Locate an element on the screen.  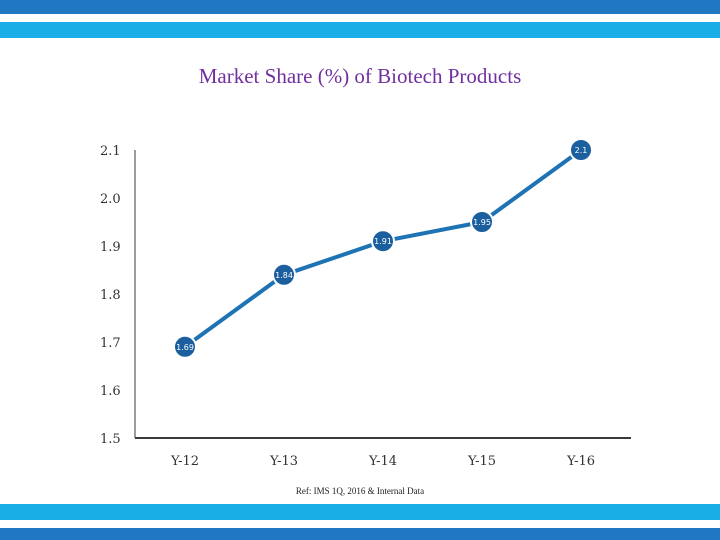
x-tick-label: Y-14 is located at coordinates (382, 461).